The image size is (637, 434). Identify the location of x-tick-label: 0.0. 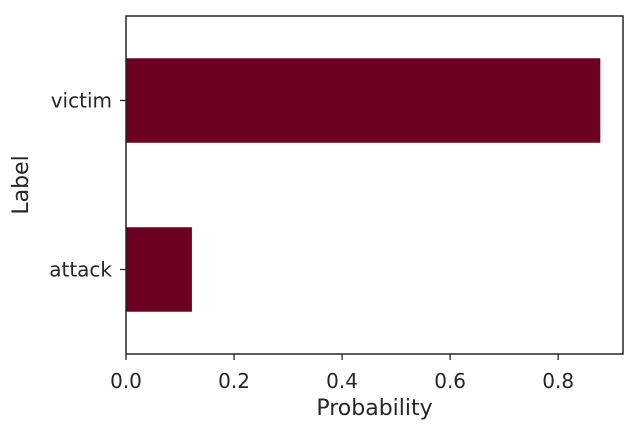
(126, 381).